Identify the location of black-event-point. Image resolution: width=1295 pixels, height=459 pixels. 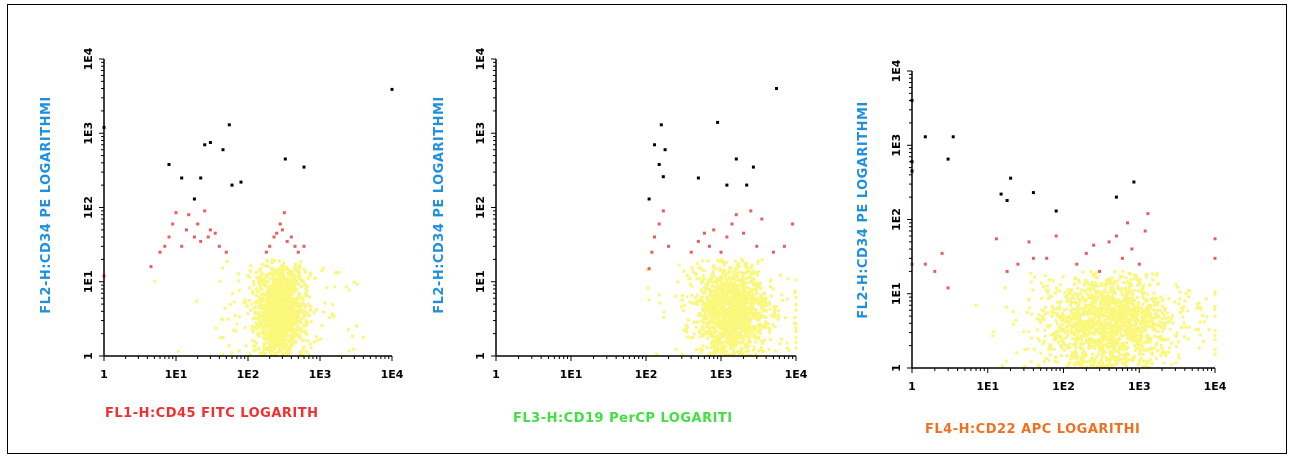
(649, 199).